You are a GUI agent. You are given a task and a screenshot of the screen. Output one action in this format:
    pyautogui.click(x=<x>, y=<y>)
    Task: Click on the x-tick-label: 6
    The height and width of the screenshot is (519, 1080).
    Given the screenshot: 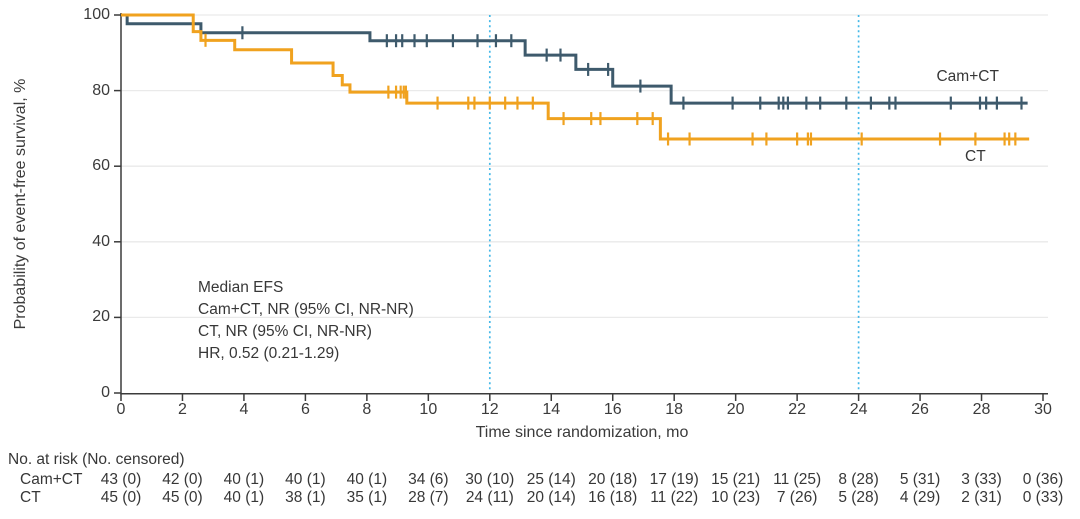 What is the action you would take?
    pyautogui.click(x=305, y=409)
    